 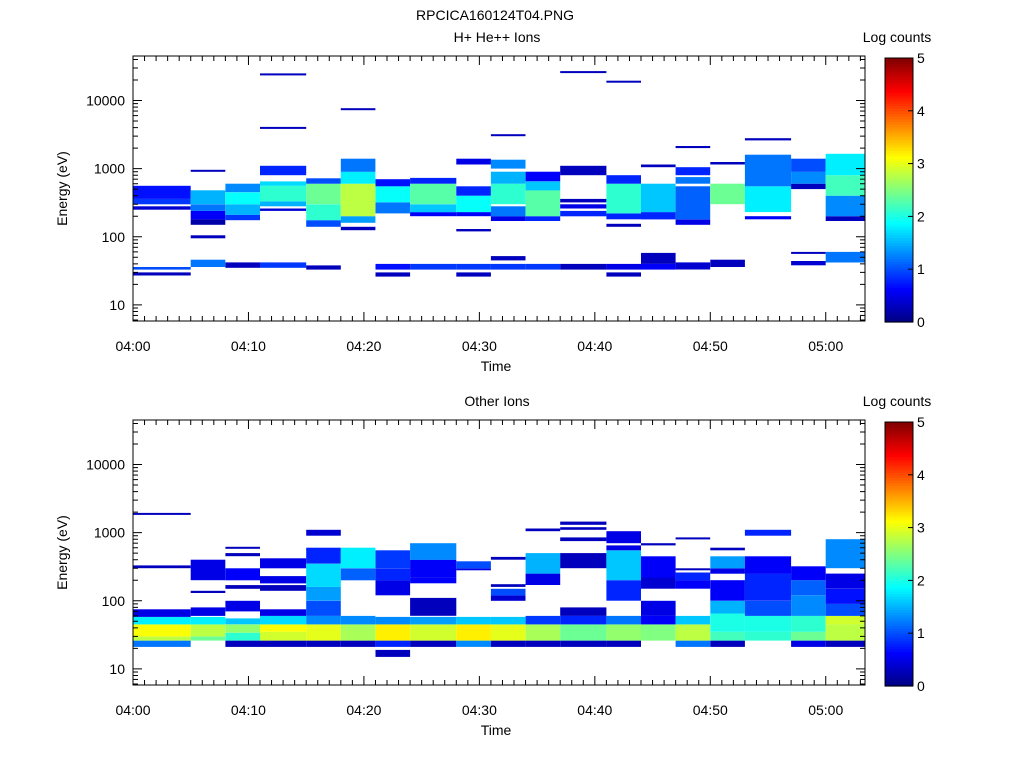 I want to click on colorbar: 0 1 2 3 4 5 Log counts, so click(x=897, y=179).